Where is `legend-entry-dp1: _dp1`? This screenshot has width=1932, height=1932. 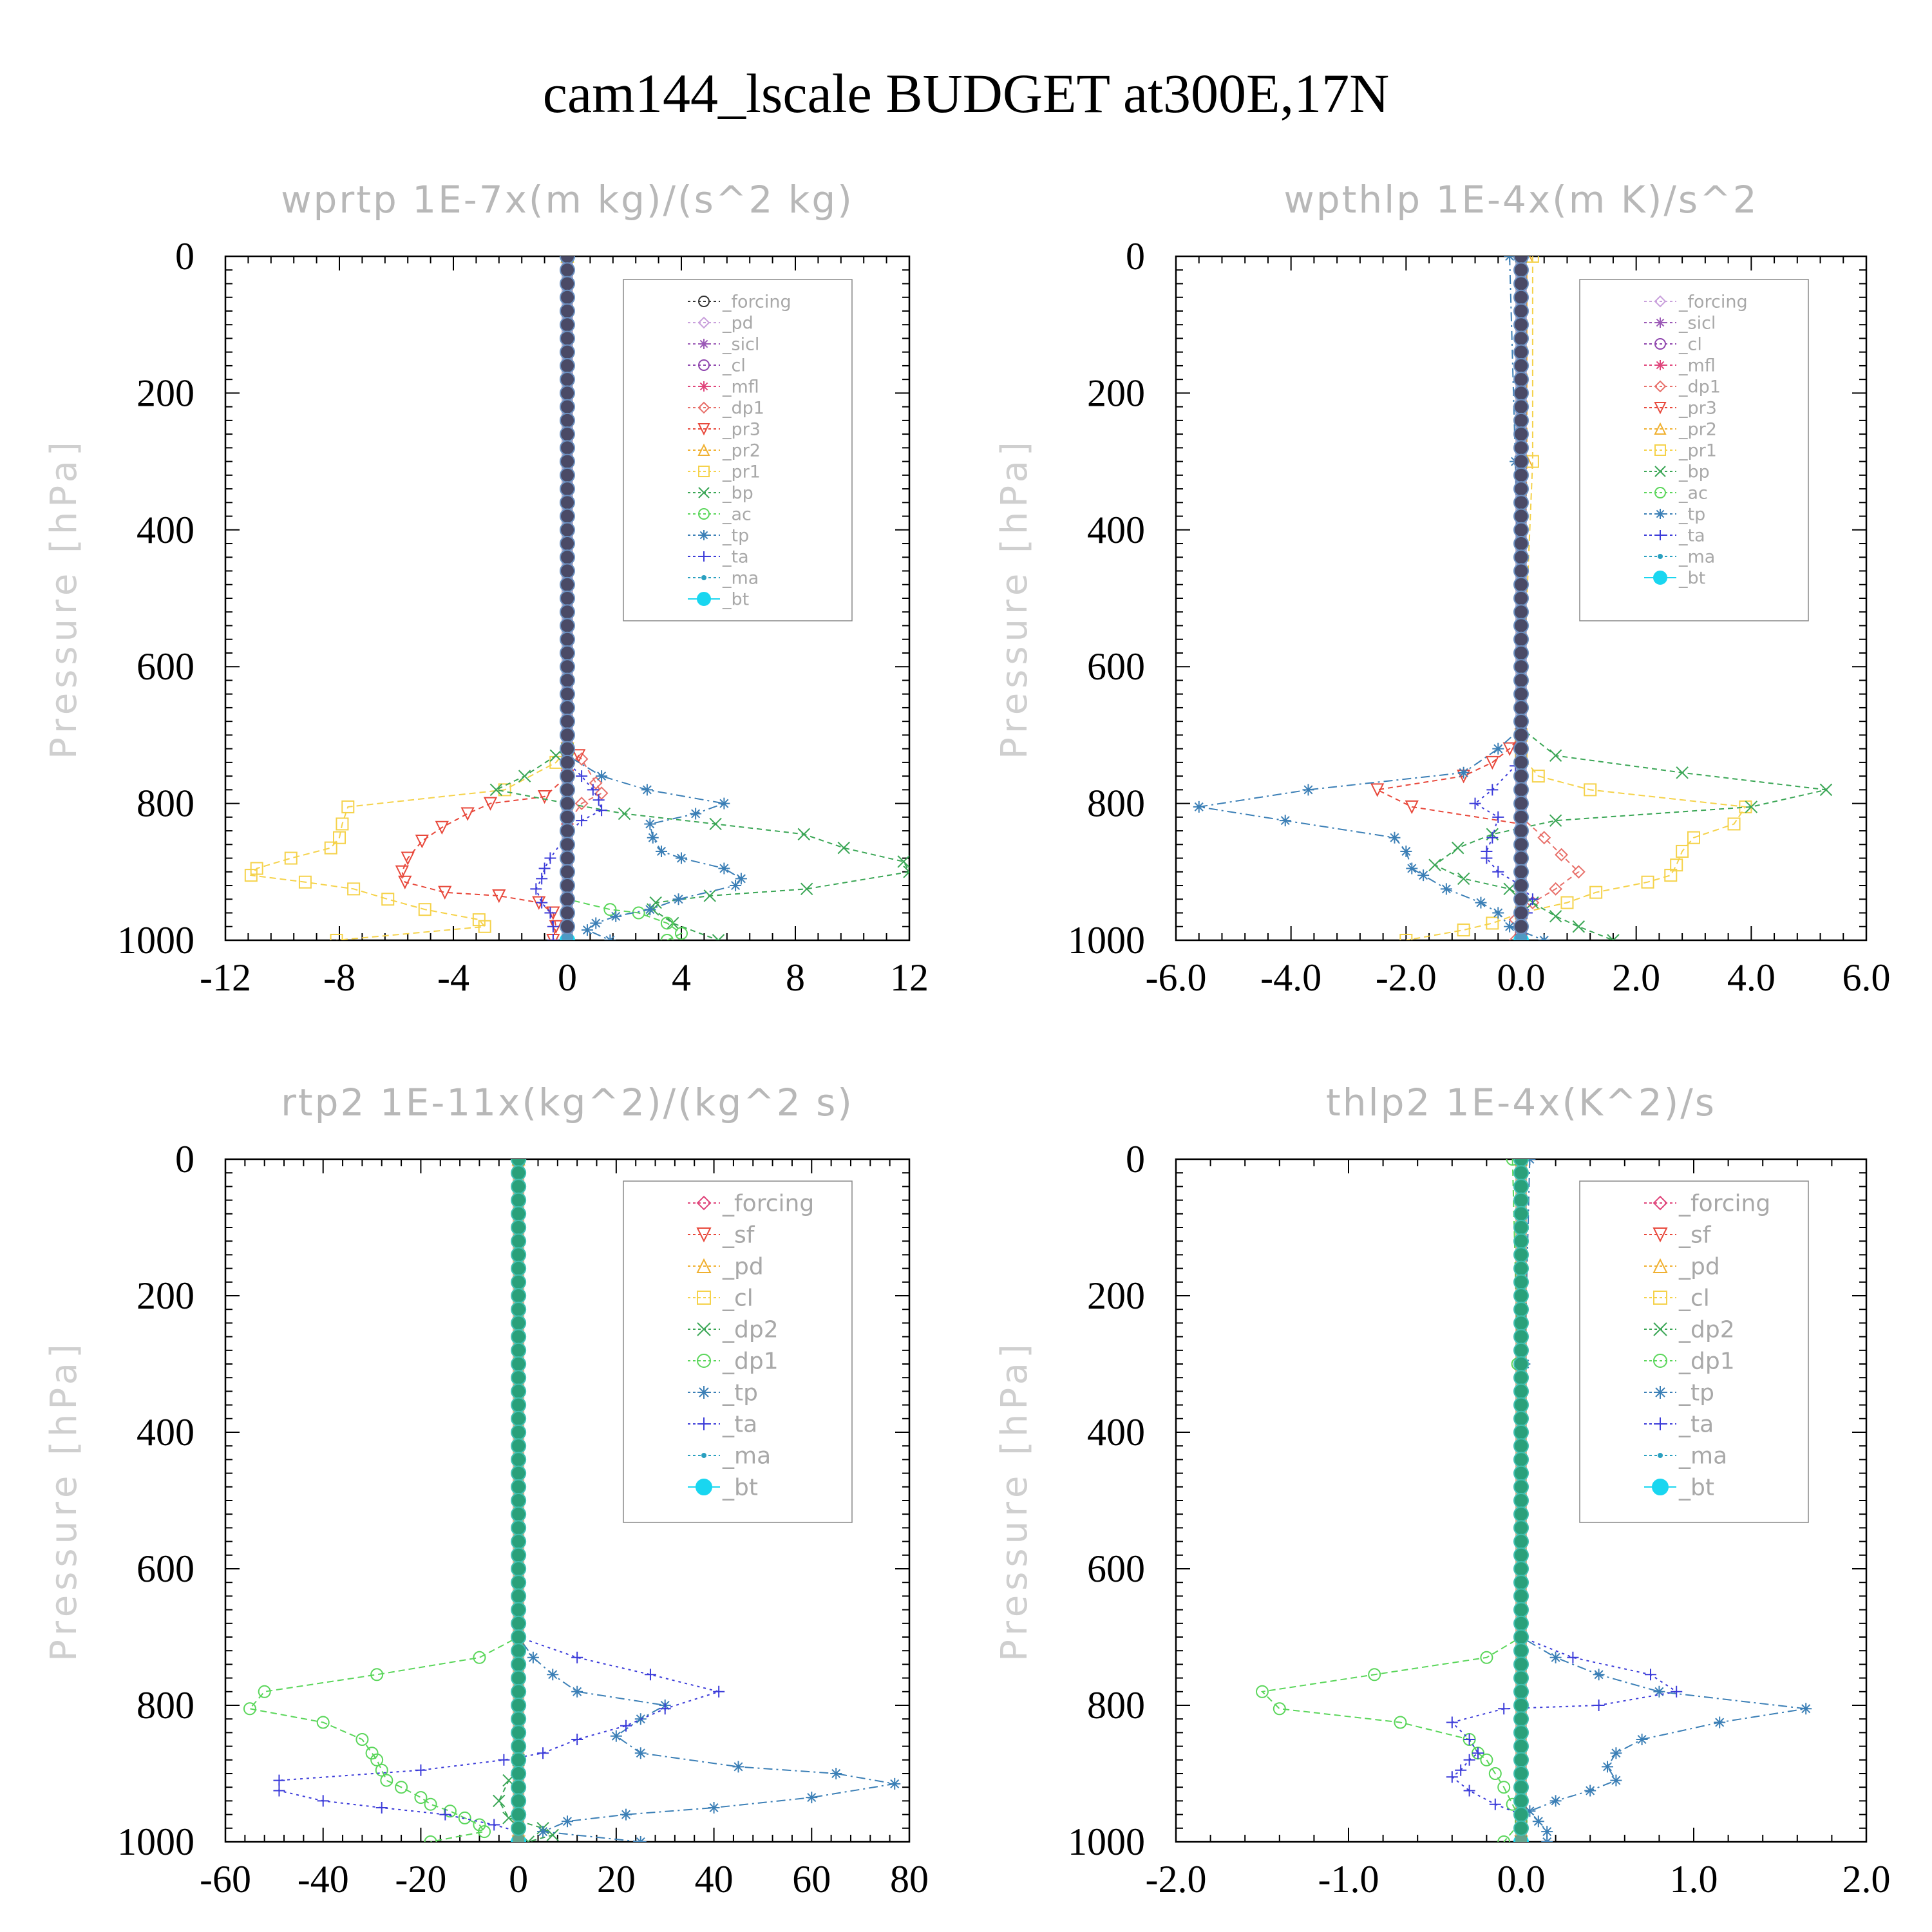
legend-entry-dp1: _dp1 is located at coordinates (733, 1362).